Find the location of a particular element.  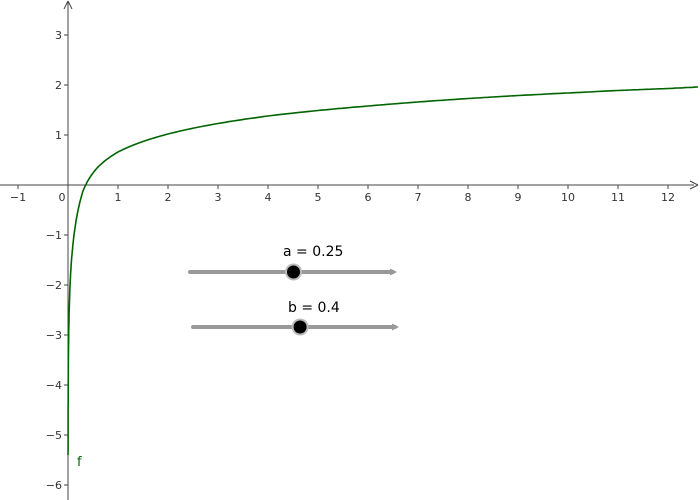

y-tick-label: −3 is located at coordinates (54, 335).